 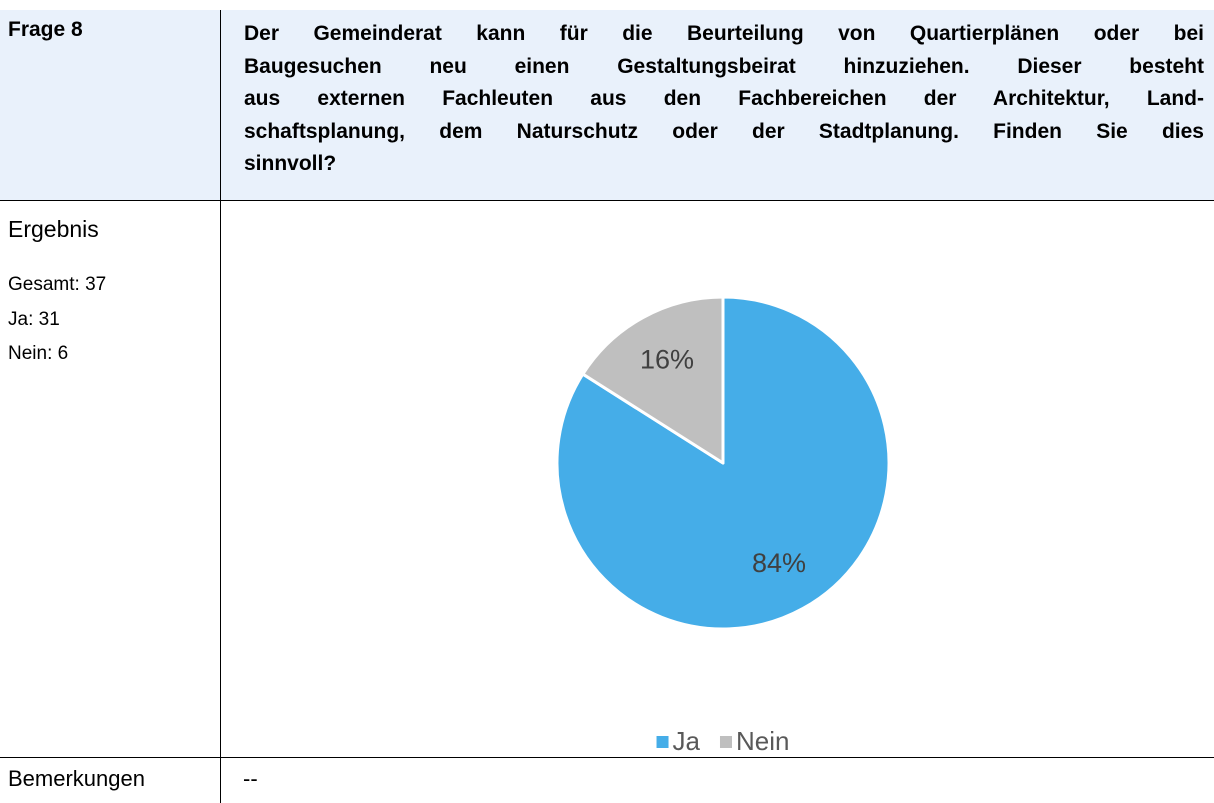 What do you see at coordinates (220, 406) in the screenshot?
I see `column-divider` at bounding box center [220, 406].